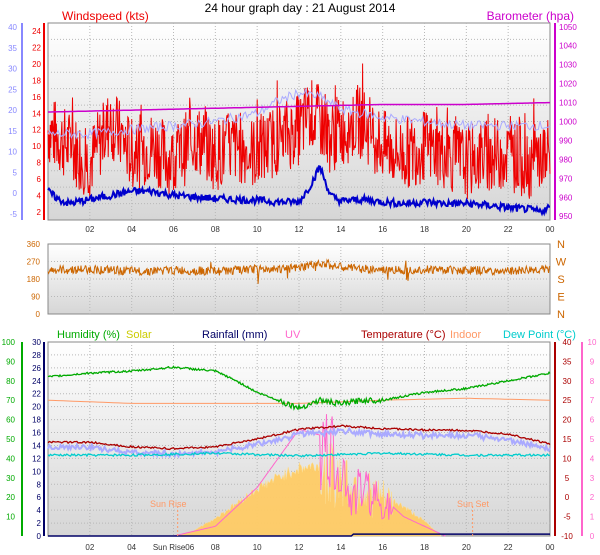 The height and width of the screenshot is (555, 600). I want to click on windspeed-avg-line, so click(298, 191).